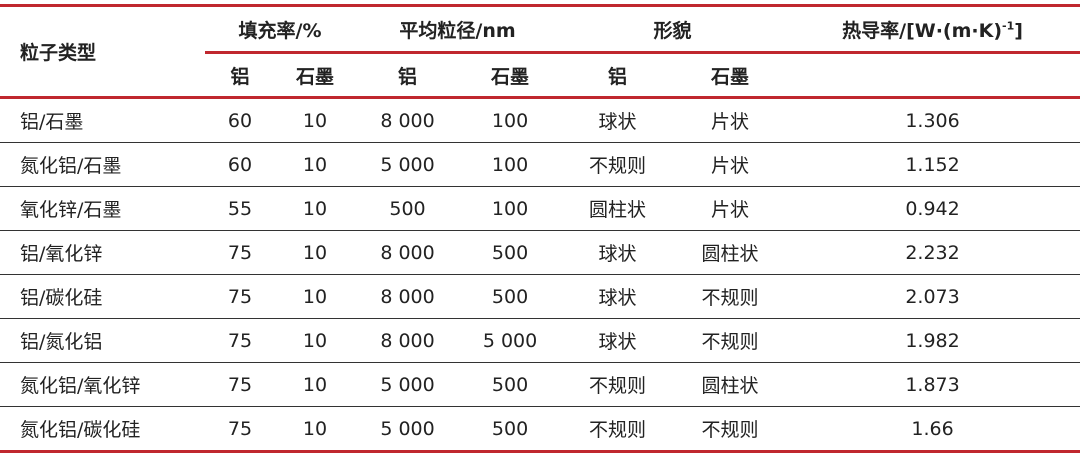 The image size is (1080, 453). Describe the element at coordinates (932, 120) in the screenshot. I see `table-cell: 1.306` at that location.